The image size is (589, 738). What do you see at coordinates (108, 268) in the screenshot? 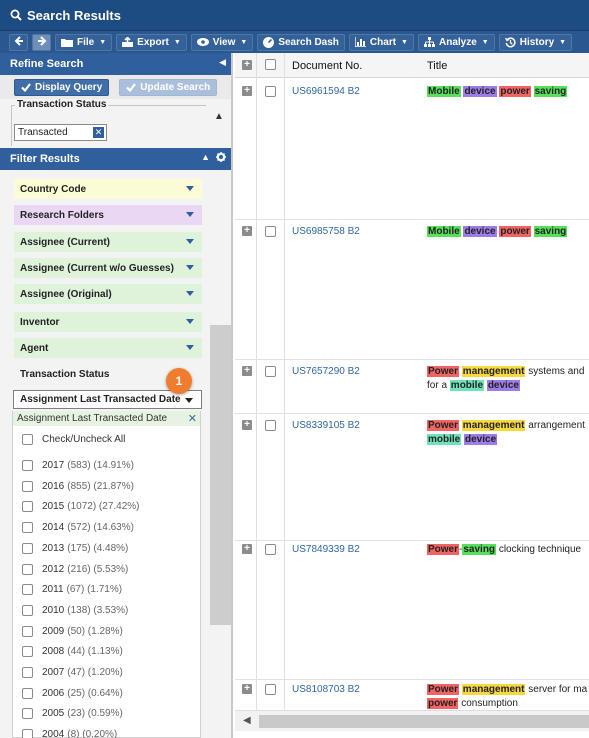
I see `facet-assignee-current-no-guesses: Assignee (Current w/o Guesses)` at bounding box center [108, 268].